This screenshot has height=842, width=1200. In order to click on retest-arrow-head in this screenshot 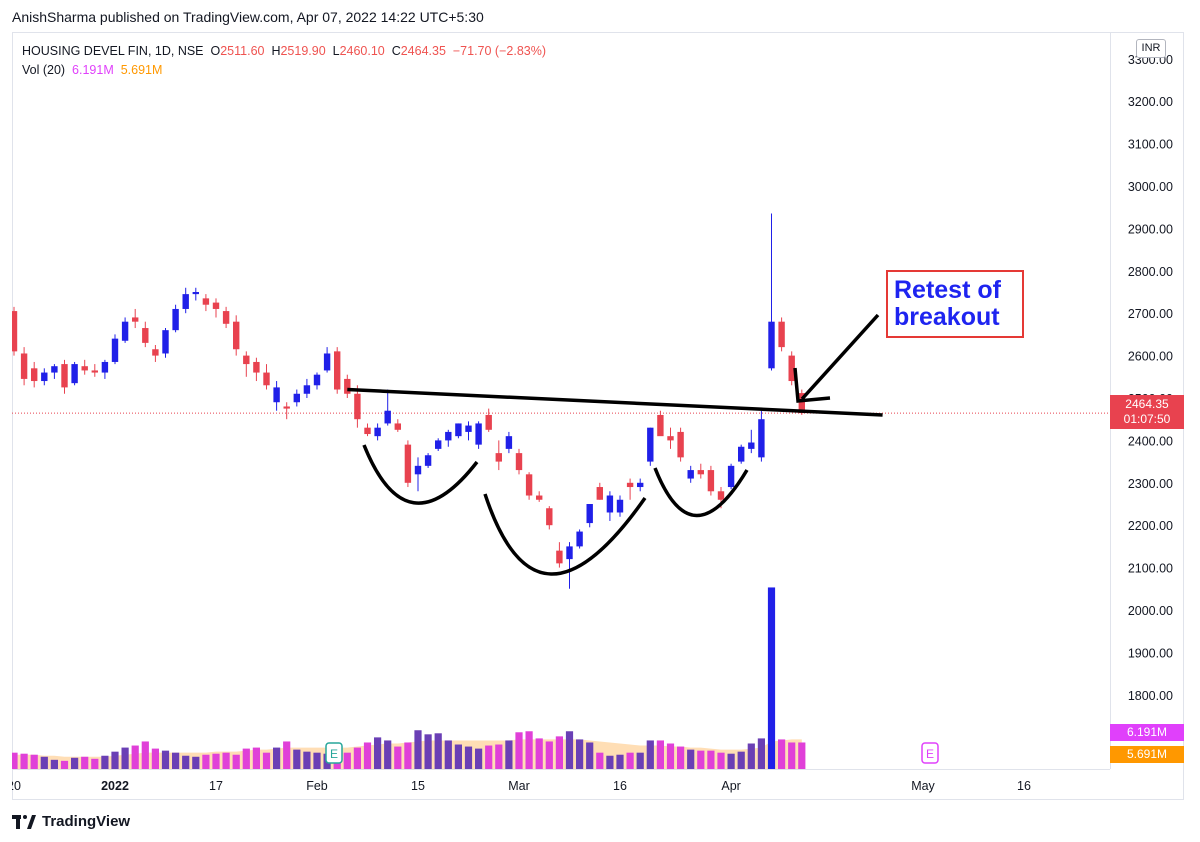, I will do `click(812, 385)`.